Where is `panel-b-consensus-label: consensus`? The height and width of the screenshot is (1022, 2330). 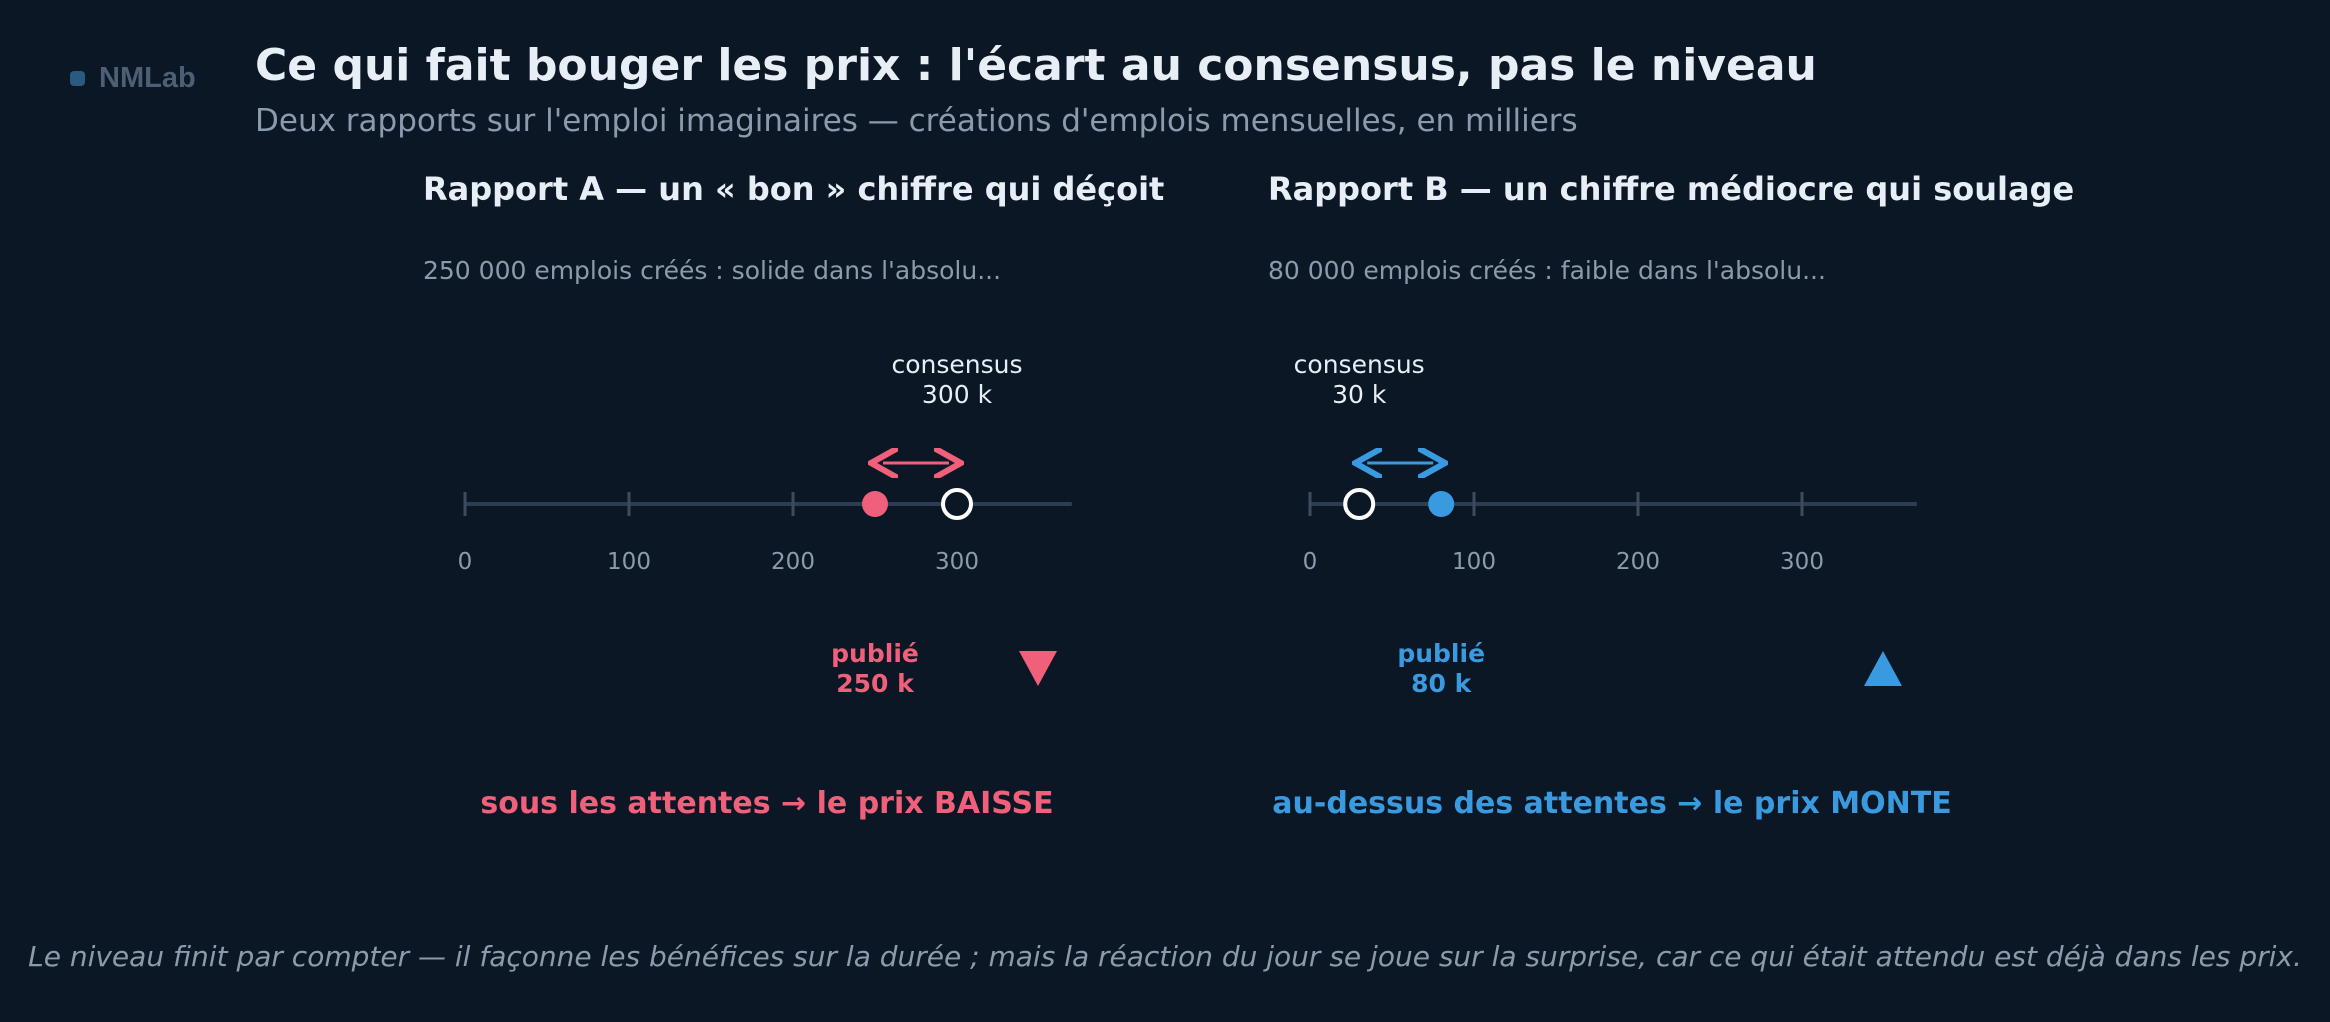
panel-b-consensus-label: consensus is located at coordinates (1359, 364).